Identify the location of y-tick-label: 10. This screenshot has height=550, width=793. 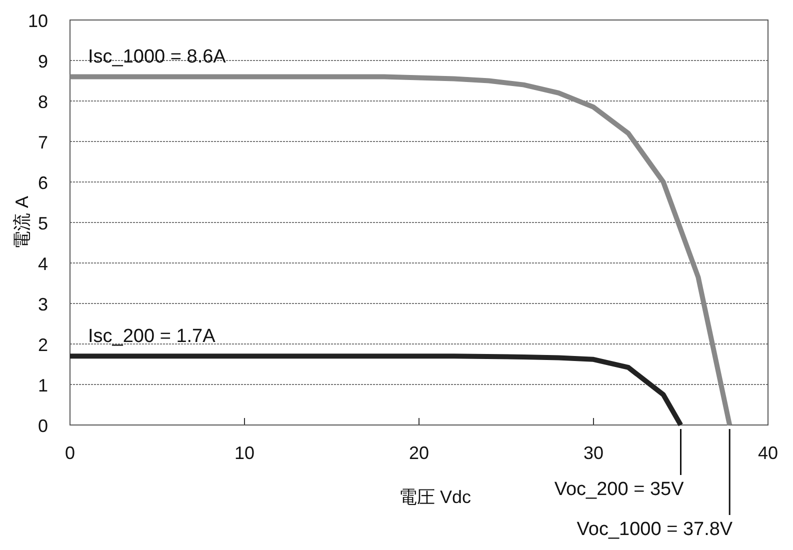
(38, 21).